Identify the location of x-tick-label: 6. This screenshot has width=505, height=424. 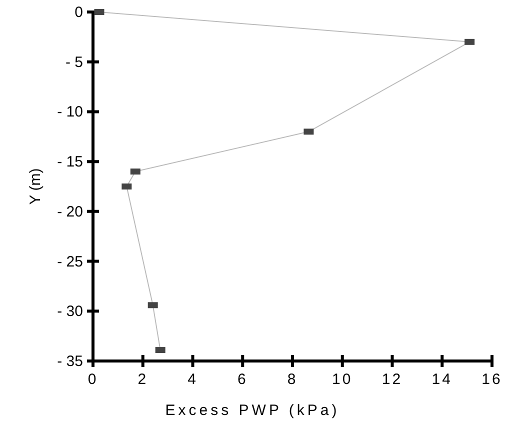
(242, 379).